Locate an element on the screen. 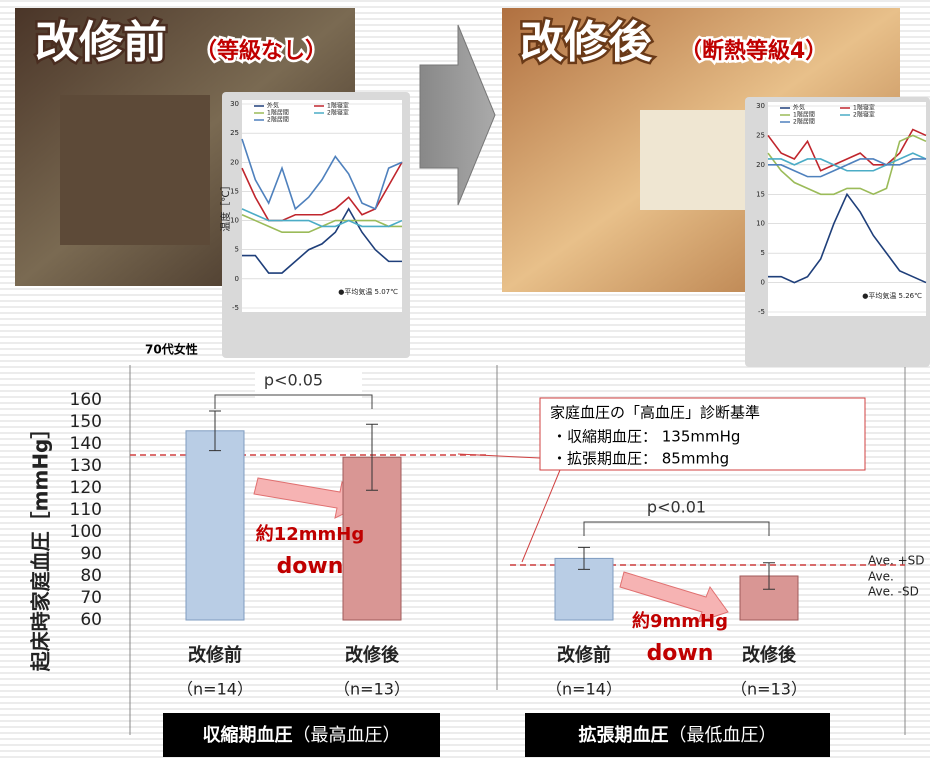  y-axis-title: 温度［℃］ is located at coordinates (225, 205).